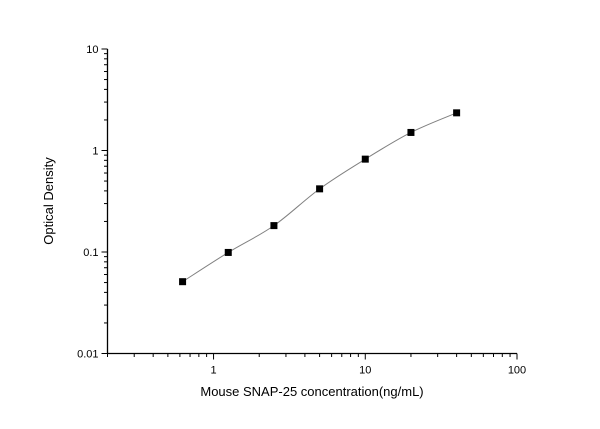 The image size is (600, 429). Describe the element at coordinates (87, 355) in the screenshot. I see `y-tick-label: 0.01` at that location.